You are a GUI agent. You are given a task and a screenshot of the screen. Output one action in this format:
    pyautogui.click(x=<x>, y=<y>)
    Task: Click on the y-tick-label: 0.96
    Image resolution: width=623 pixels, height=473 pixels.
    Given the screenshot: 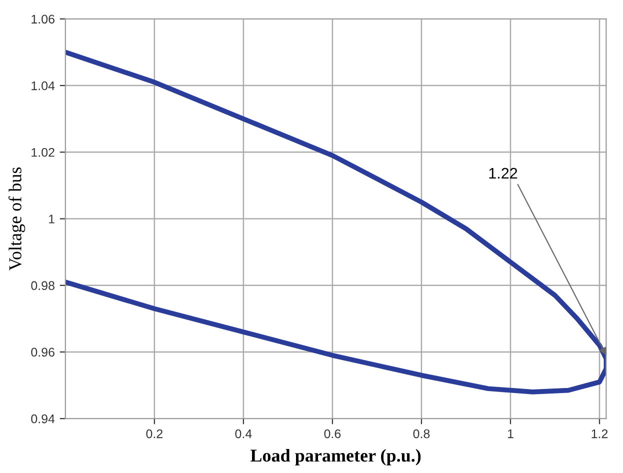 What is the action you would take?
    pyautogui.click(x=42, y=352)
    